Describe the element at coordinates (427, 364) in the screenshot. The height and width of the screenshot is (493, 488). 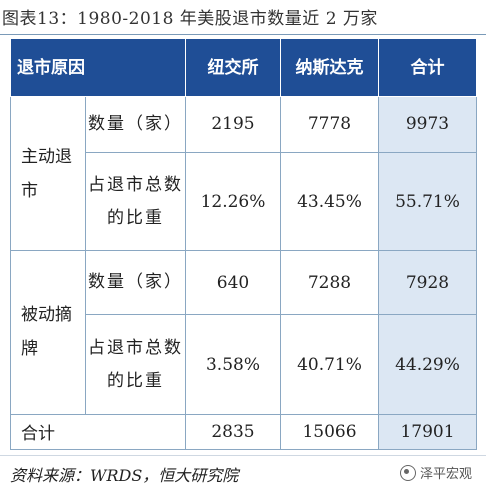
I see `cell-total: 44.29%` at that location.